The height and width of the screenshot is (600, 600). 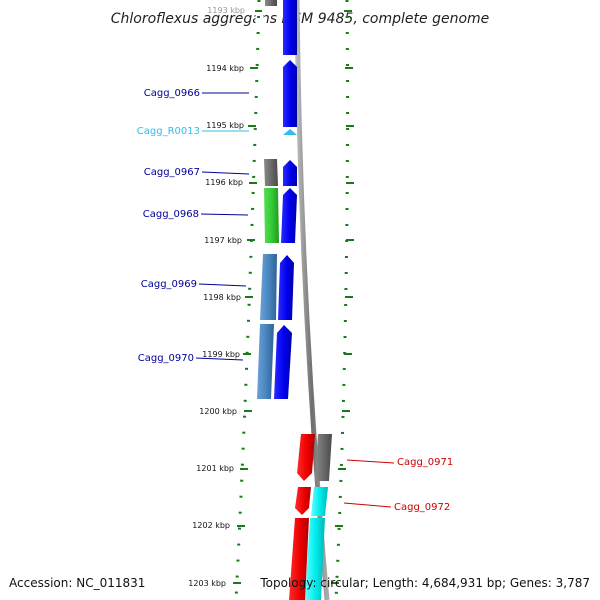 I want to click on track-band, so click(x=296, y=300).